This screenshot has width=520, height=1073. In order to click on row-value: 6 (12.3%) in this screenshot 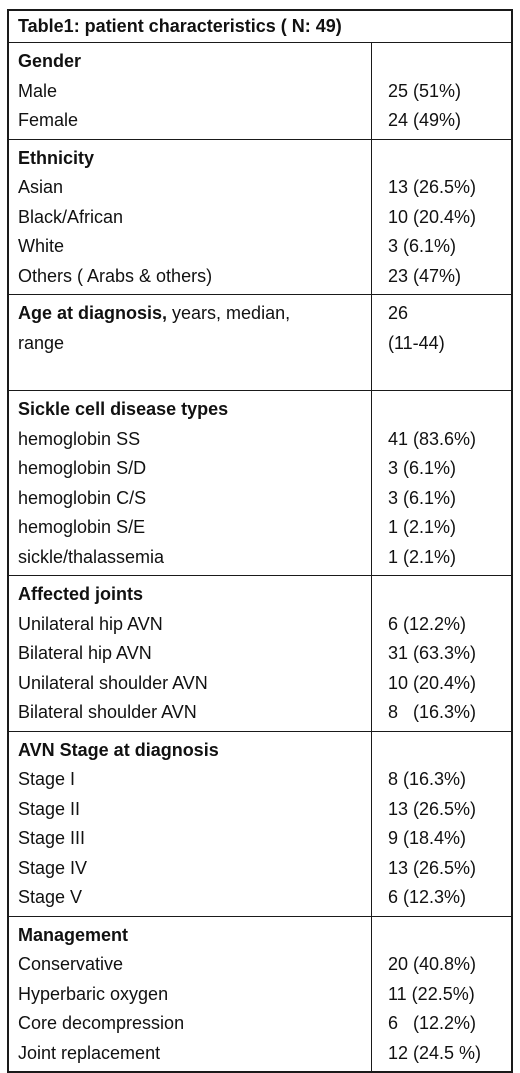, I will do `click(427, 897)`.